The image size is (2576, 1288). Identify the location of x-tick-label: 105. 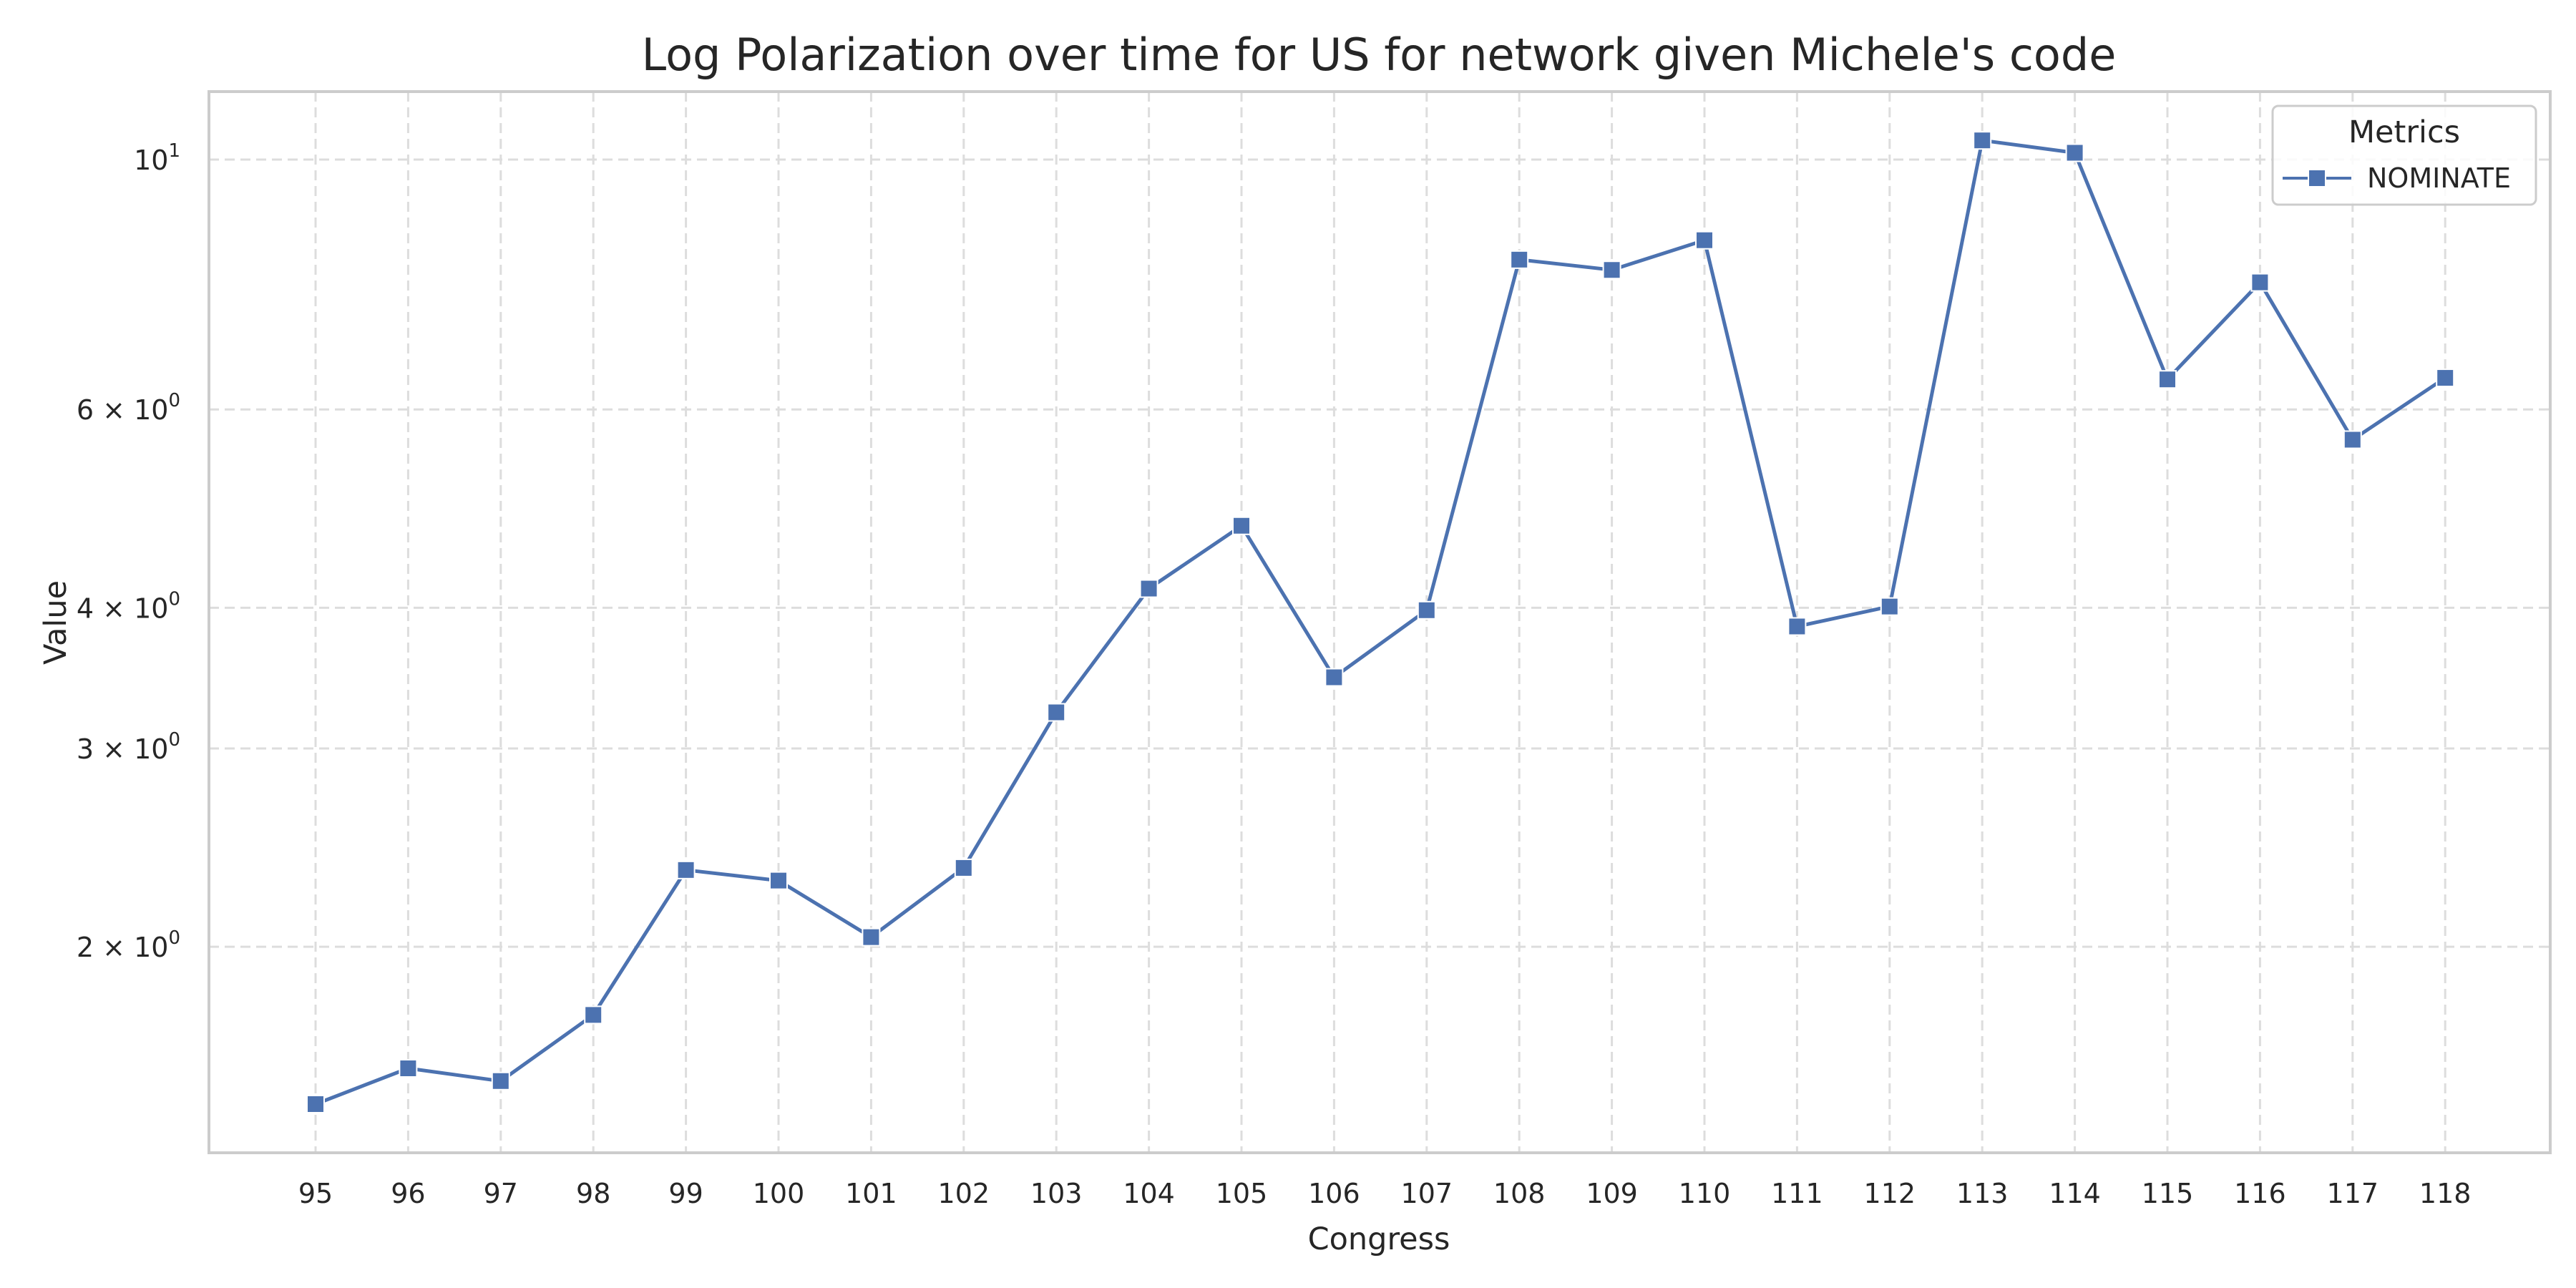
(1242, 1193).